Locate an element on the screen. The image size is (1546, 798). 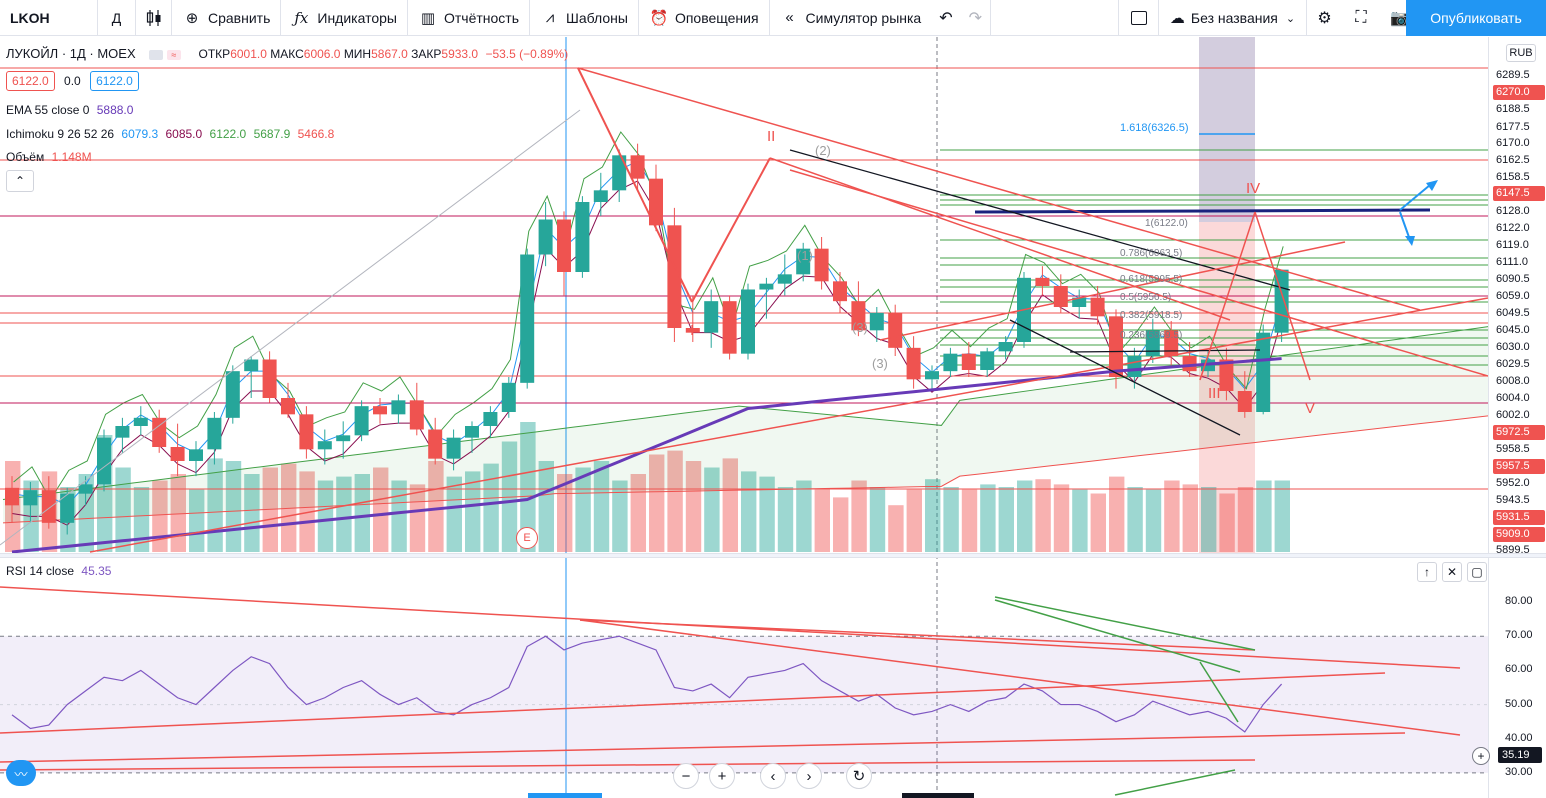
ichimoku-span-b: 5466.8 is located at coordinates (316, 134).